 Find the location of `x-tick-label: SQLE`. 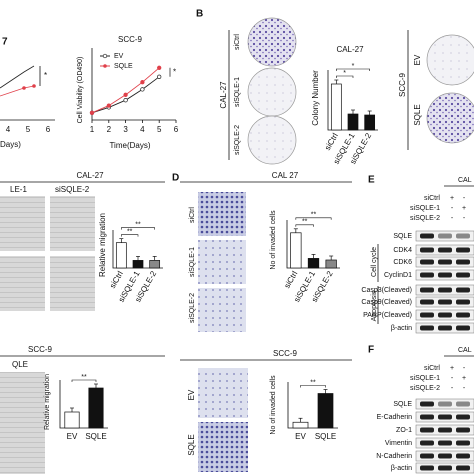

x-tick-label: SQLE is located at coordinates (95, 436).